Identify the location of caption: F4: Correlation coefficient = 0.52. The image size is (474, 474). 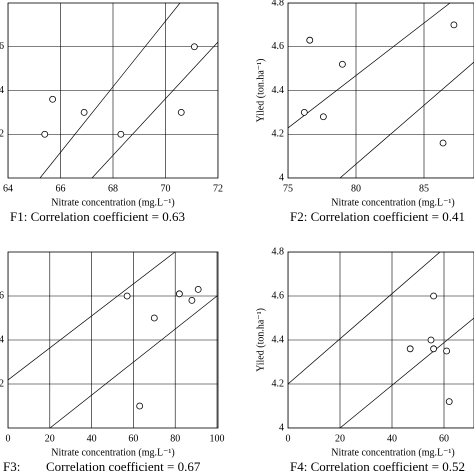
(377, 466).